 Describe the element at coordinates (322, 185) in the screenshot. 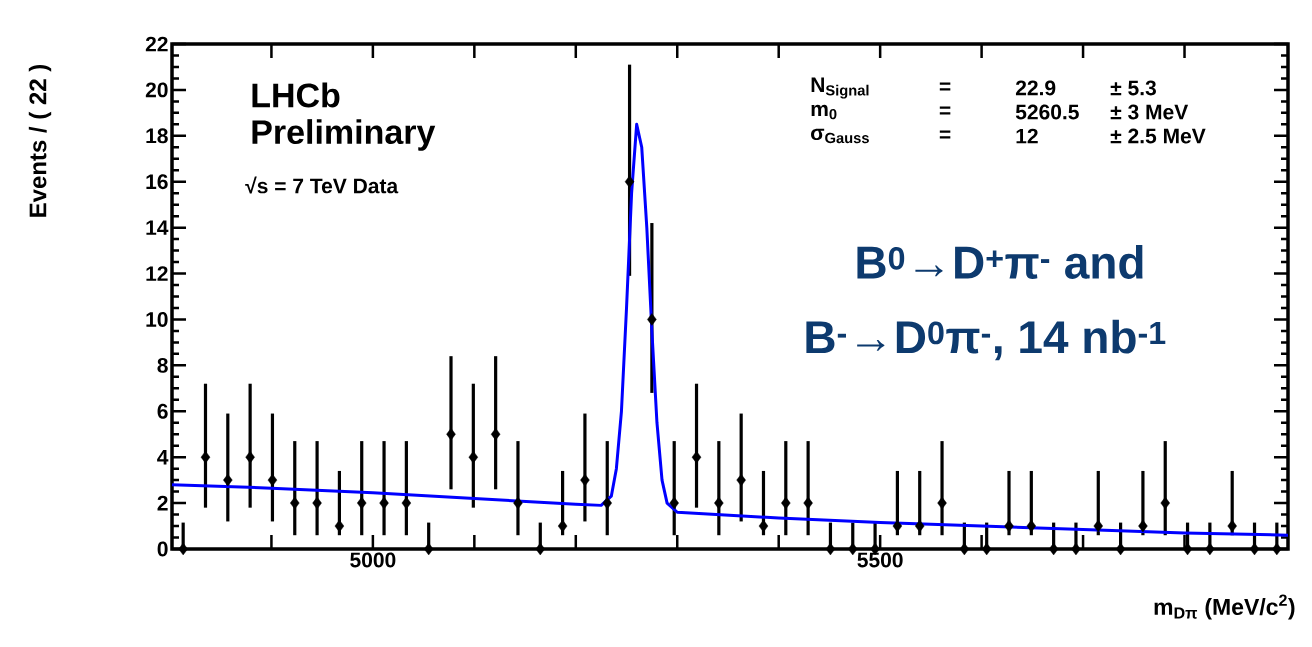

I see `annotation: √s = 7 TeV Data` at that location.